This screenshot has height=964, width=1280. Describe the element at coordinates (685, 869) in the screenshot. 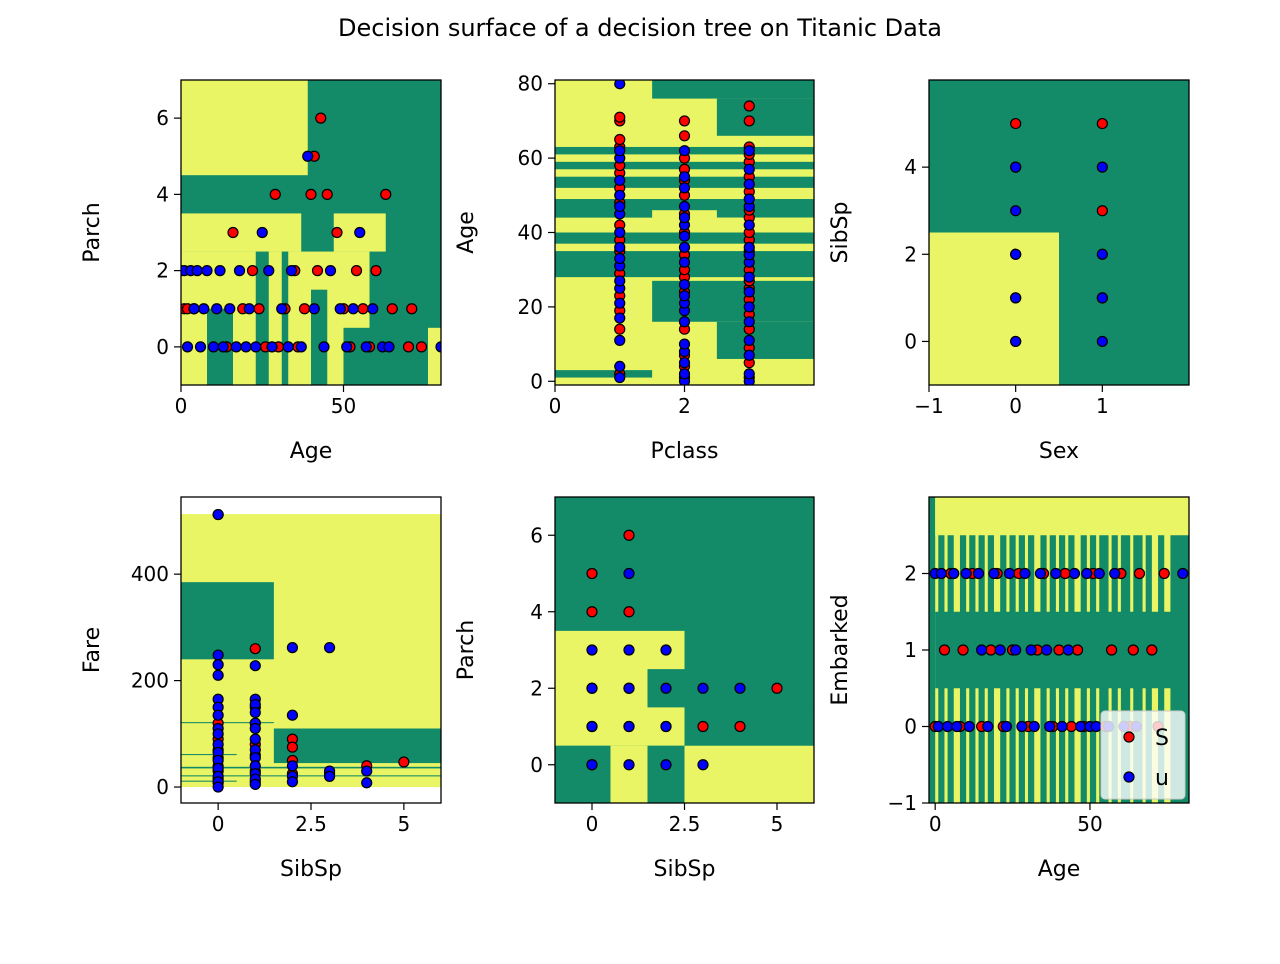

I see `x-axis-label: SibSp` at that location.